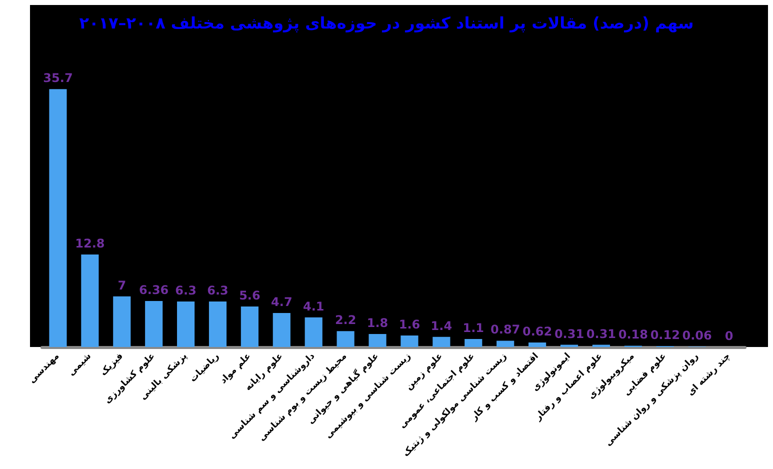 This screenshot has height=469, width=773. Describe the element at coordinates (44, 368) in the screenshot. I see `x-tick-label: مهندسی` at that location.